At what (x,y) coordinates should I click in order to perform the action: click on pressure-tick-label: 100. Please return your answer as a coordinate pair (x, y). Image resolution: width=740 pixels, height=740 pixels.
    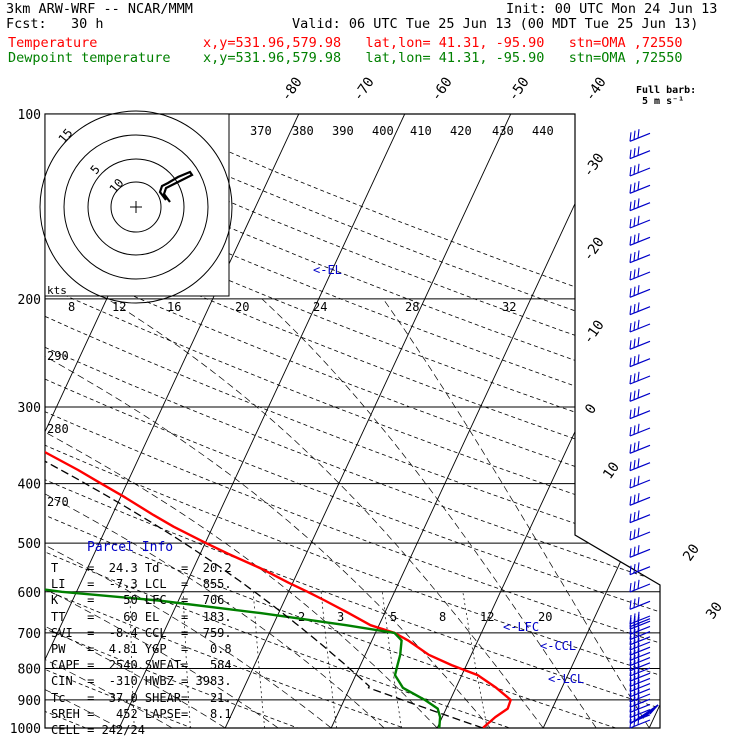
    Looking at the image, I should click on (29, 115).